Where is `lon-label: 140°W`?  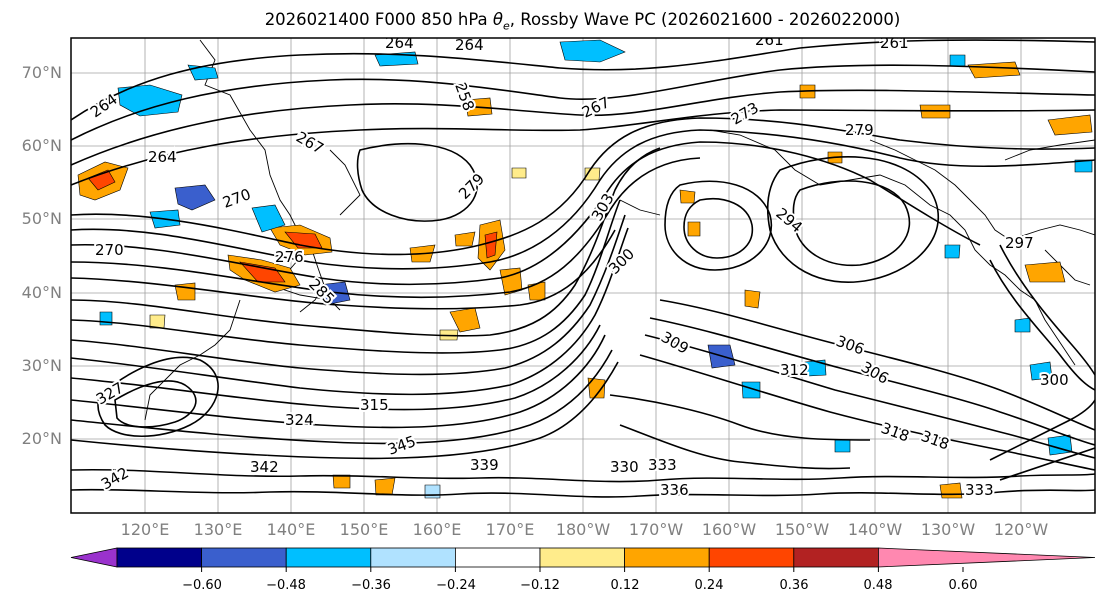 lon-label: 140°W is located at coordinates (875, 529).